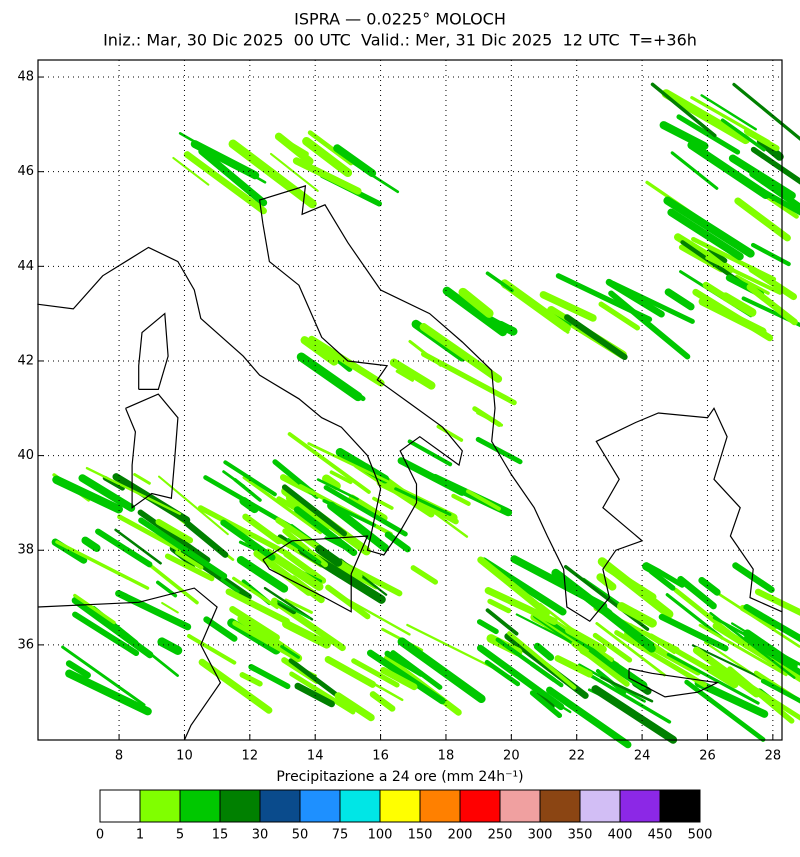 Image resolution: width=800 pixels, height=857 pixels. What do you see at coordinates (180, 835) in the screenshot?
I see `legend-level: 5` at bounding box center [180, 835].